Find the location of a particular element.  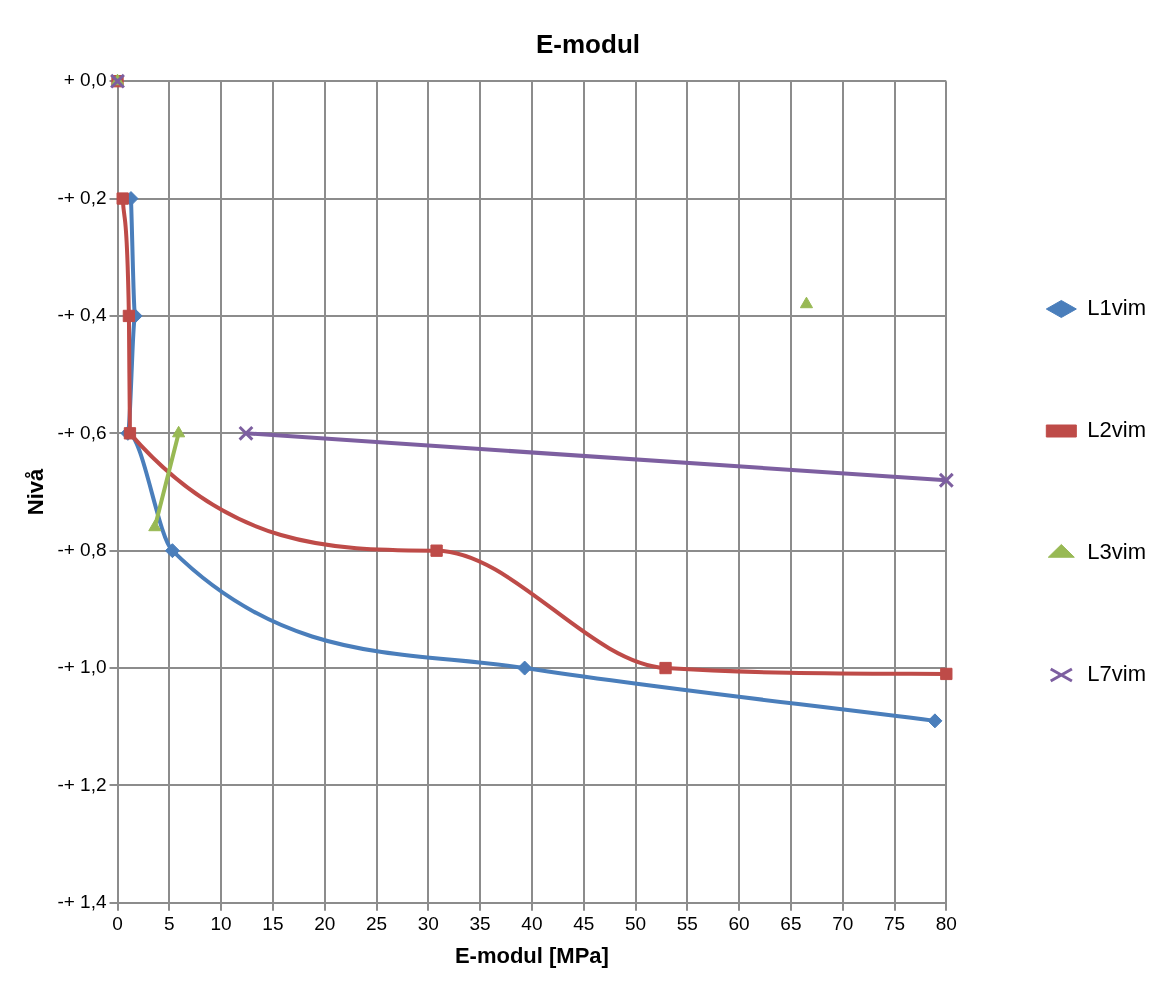

legend-label: L7vim is located at coordinates (1116, 674).